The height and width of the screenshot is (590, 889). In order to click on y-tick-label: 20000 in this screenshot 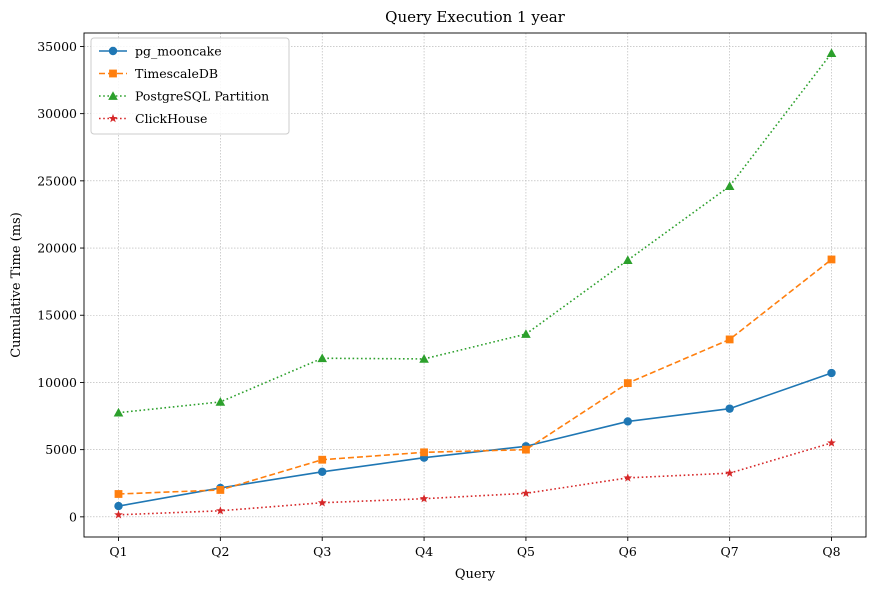, I will do `click(57, 248)`.